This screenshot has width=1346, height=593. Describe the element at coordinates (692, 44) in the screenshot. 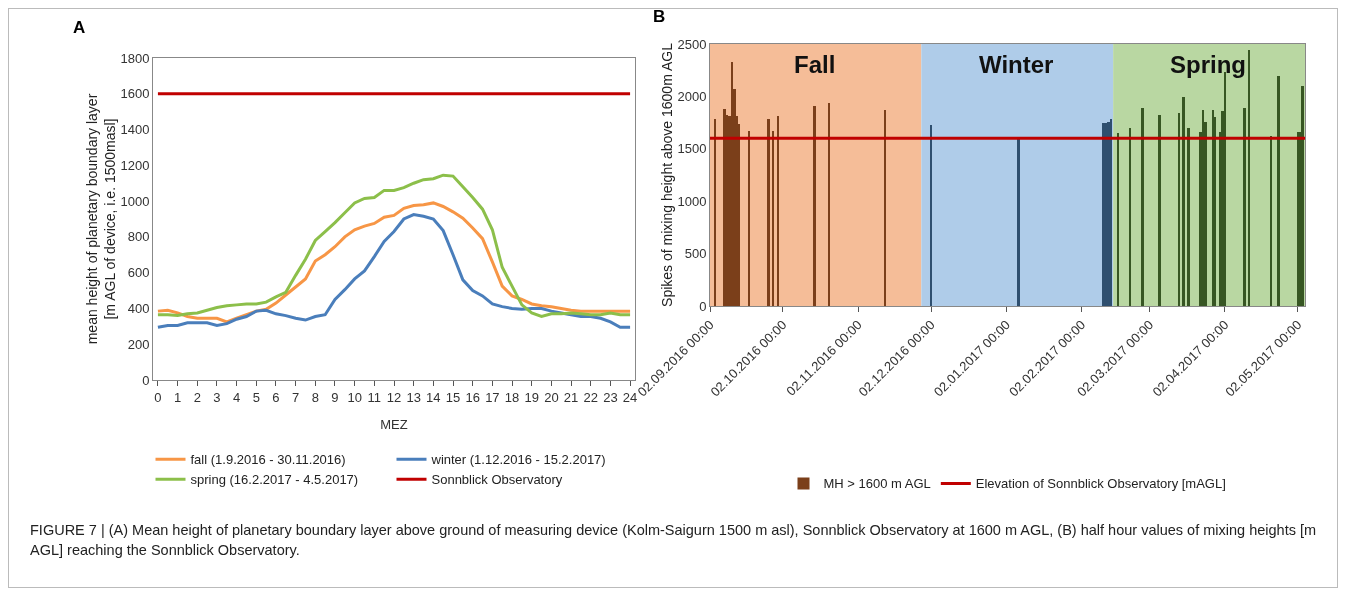

I see `y-tick-label: 2500` at that location.